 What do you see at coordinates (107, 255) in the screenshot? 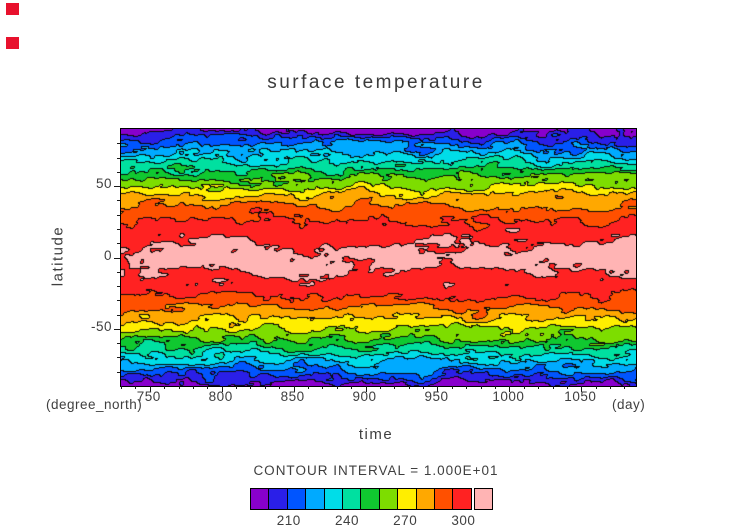
I see `y-axis-tick-label: 0` at bounding box center [107, 255].